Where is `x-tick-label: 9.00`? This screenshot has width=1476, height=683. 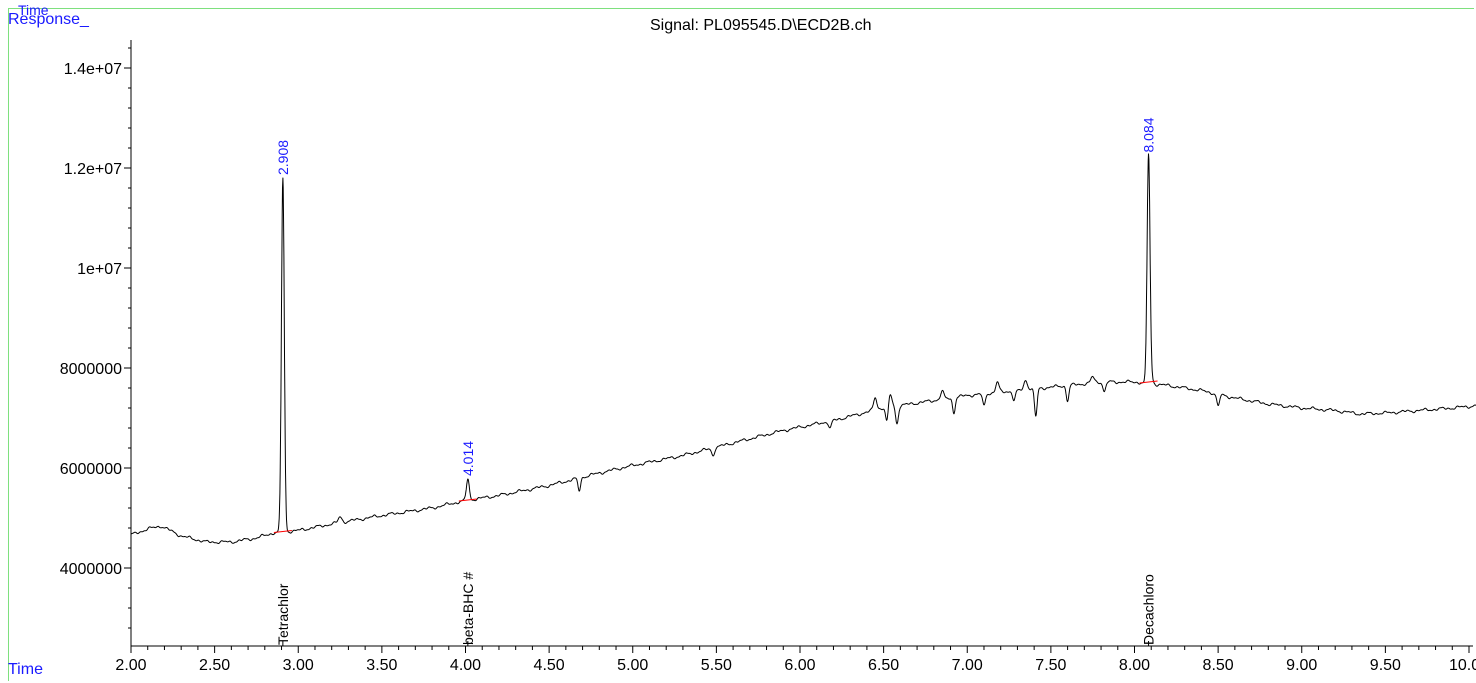 x-tick-label: 9.00 is located at coordinates (1301, 665).